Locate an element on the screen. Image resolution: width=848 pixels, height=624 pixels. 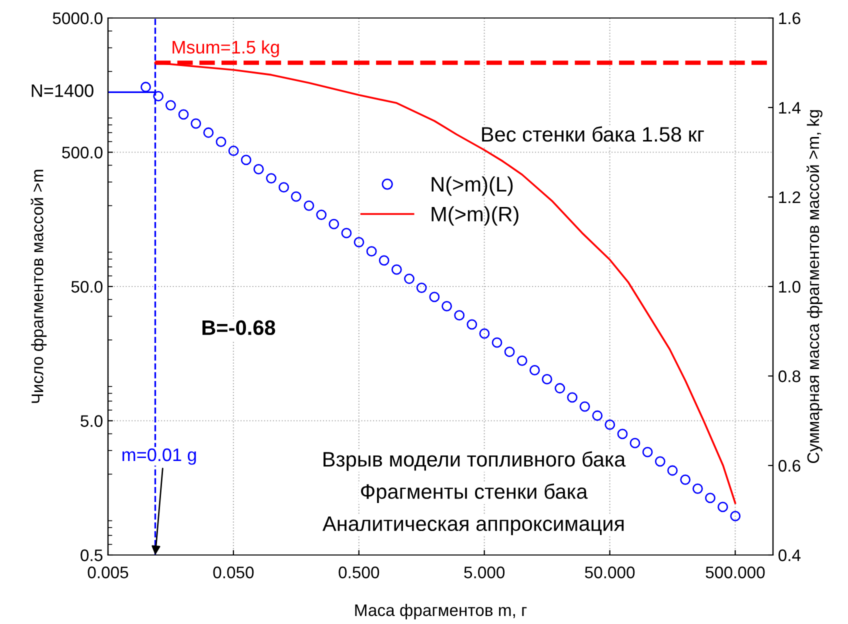
x-tick-label: 50.000 is located at coordinates (609, 572).